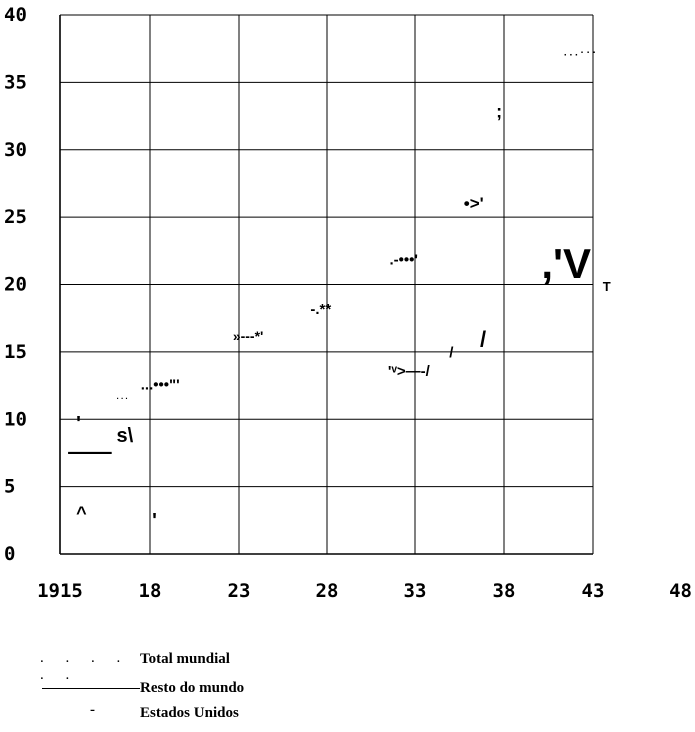 The height and width of the screenshot is (732, 695). Describe the element at coordinates (409, 371) in the screenshot. I see `line-fragment: 'ᵛ>—-/` at that location.